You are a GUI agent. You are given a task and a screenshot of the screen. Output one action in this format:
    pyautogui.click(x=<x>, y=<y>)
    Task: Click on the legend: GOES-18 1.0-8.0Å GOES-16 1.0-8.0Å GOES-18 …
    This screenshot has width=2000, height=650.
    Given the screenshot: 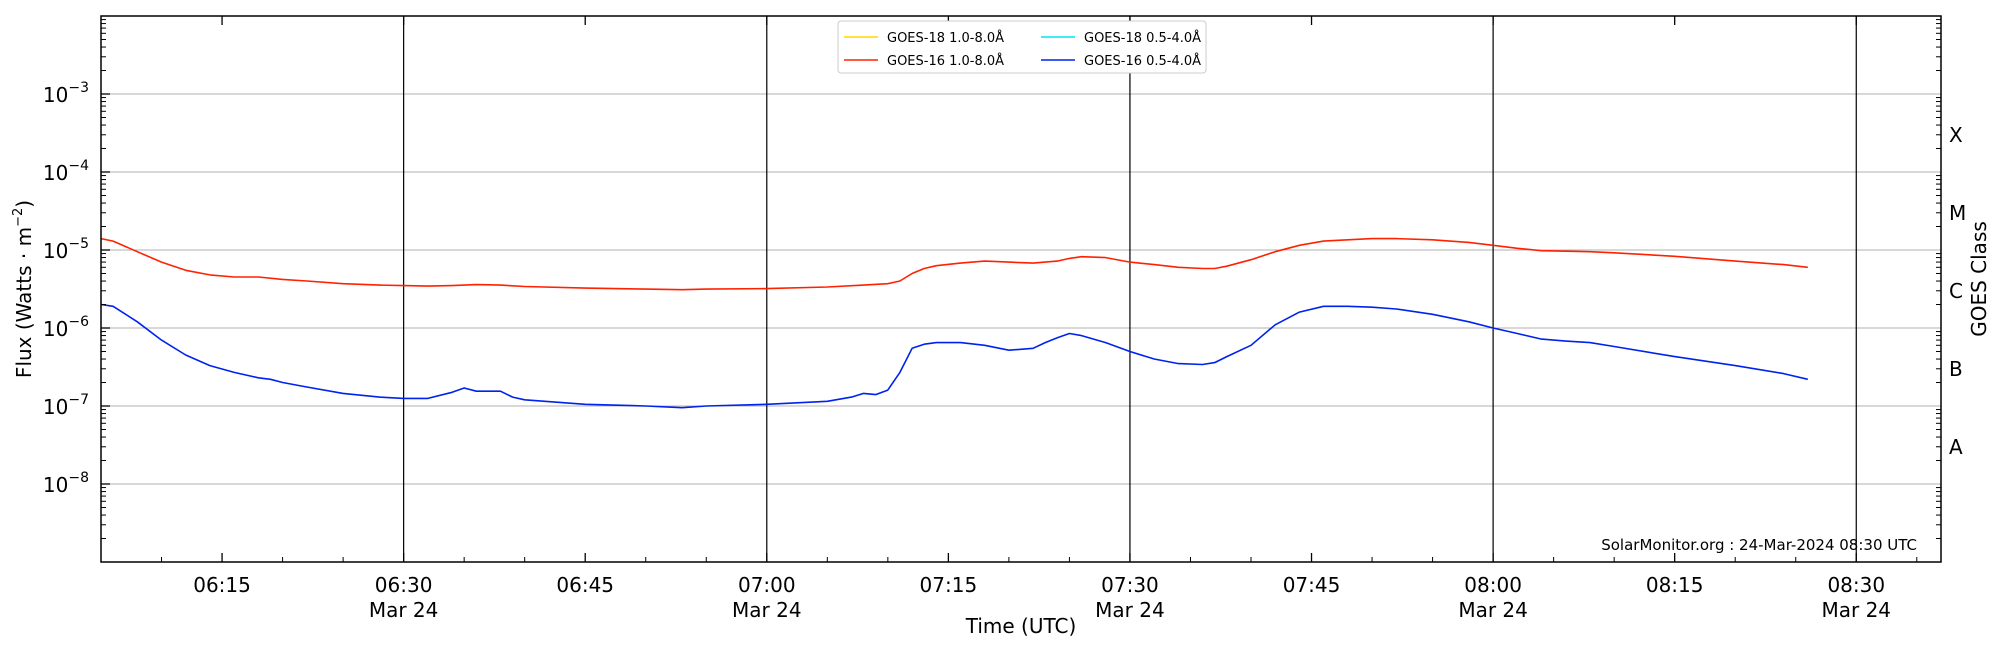 What is the action you would take?
    pyautogui.click(x=1022, y=47)
    